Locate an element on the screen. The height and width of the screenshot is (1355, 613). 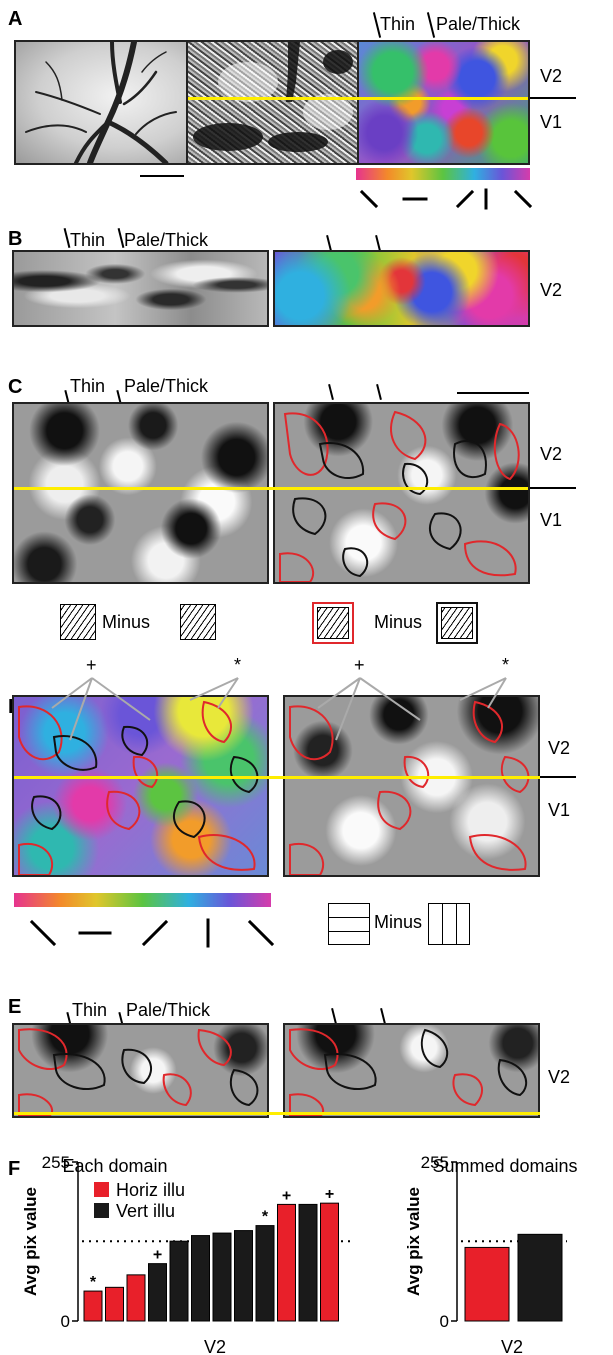
panel-d-v1-label: V1 is located at coordinates (559, 810).